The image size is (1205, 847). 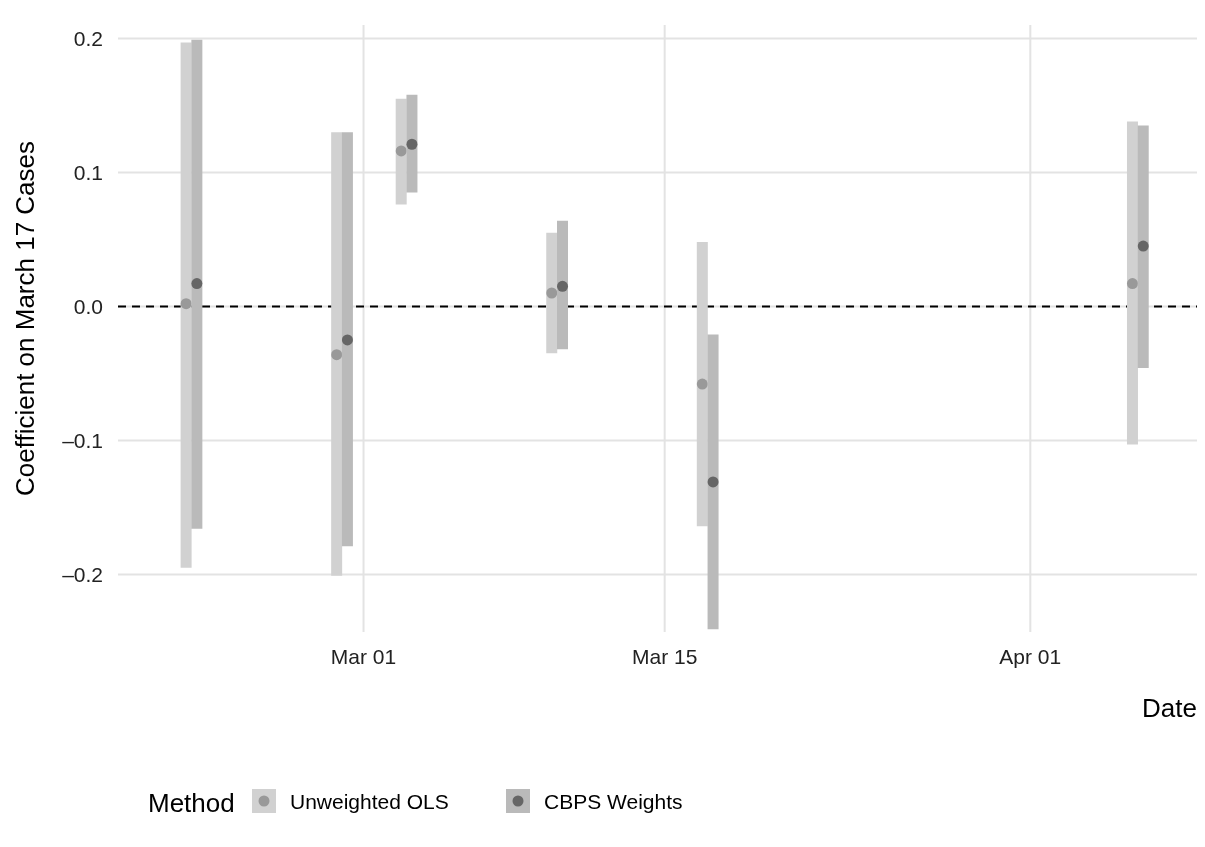 I want to click on y-tick-label: –0.1, so click(x=82, y=440).